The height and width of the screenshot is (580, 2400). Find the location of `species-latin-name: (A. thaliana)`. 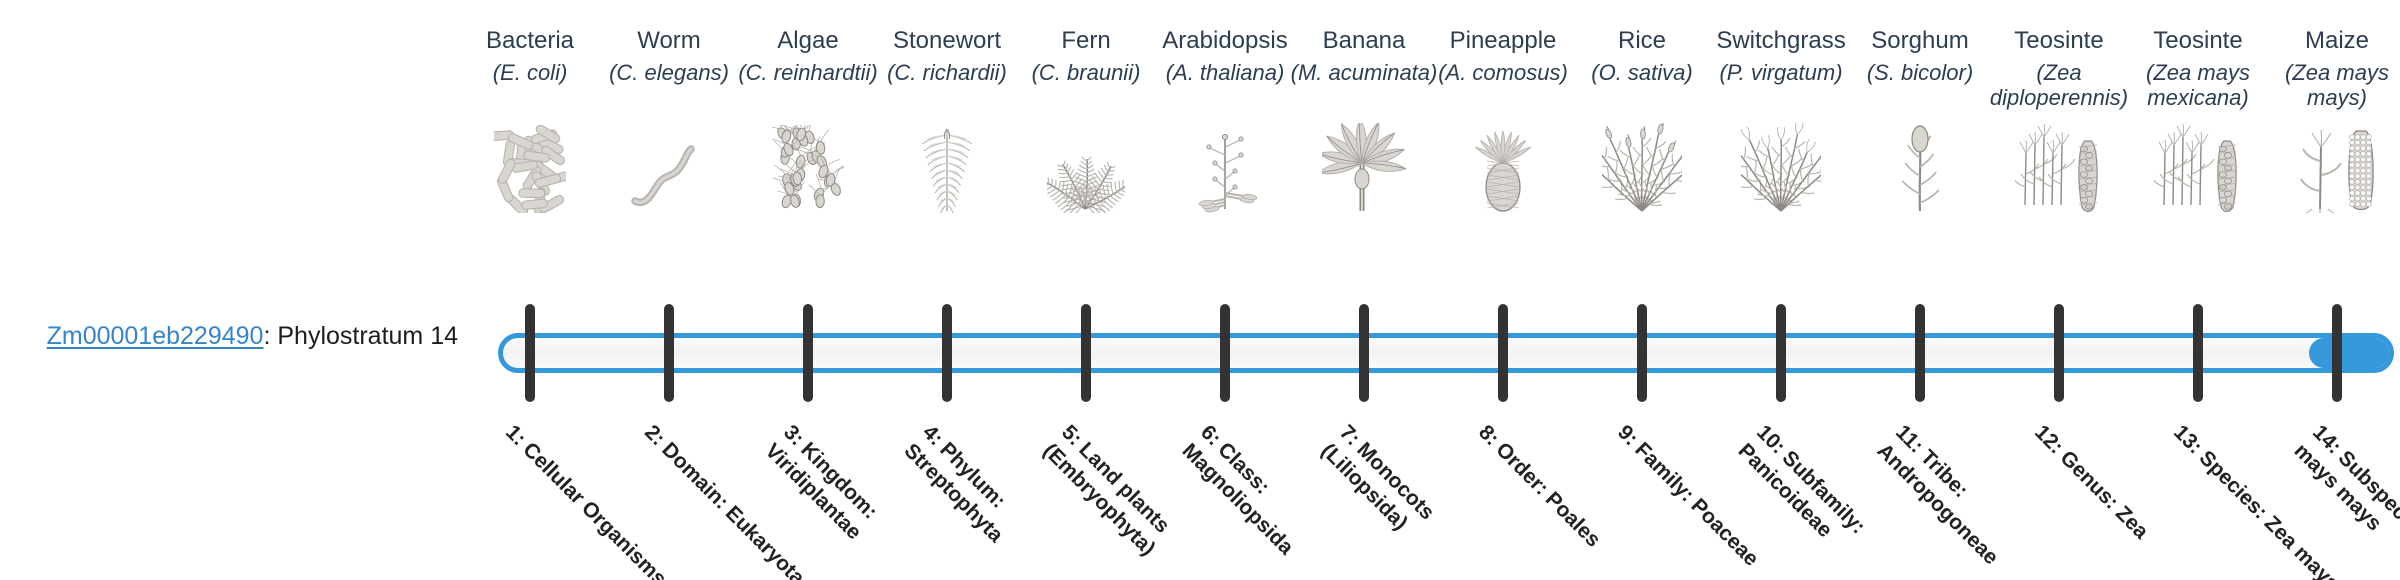

species-latin-name: (A. thaliana) is located at coordinates (1225, 72).